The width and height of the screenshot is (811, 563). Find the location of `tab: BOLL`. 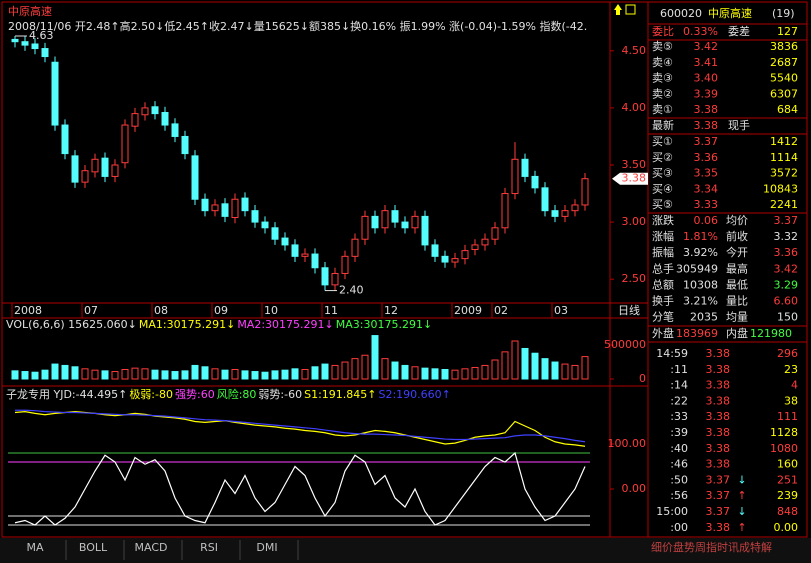

tab: BOLL is located at coordinates (93, 547).